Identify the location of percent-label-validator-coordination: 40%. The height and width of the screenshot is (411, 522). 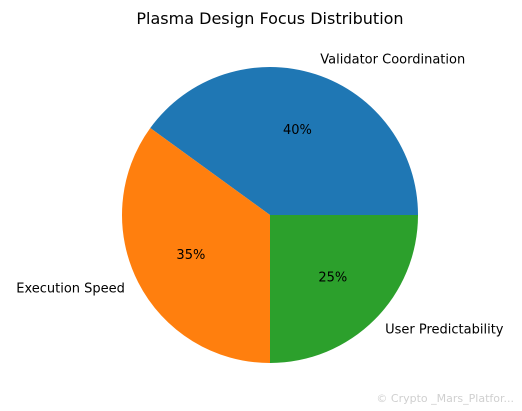
(297, 130).